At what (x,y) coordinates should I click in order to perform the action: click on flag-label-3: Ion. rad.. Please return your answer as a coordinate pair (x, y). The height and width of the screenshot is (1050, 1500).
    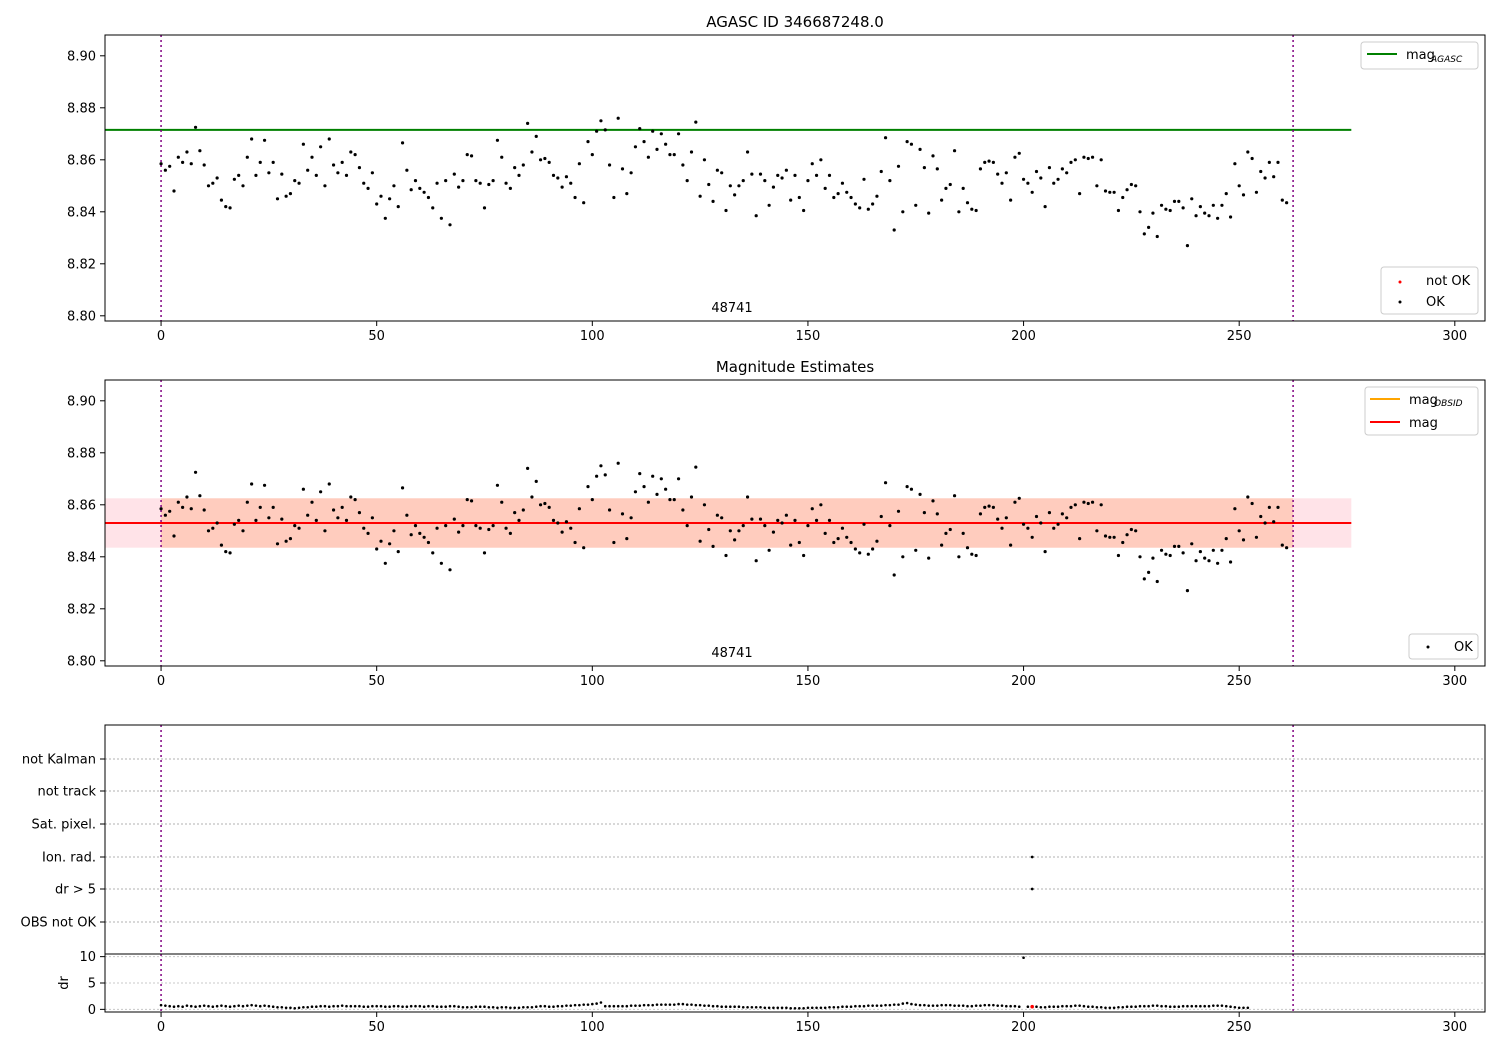
    Looking at the image, I should click on (69, 858).